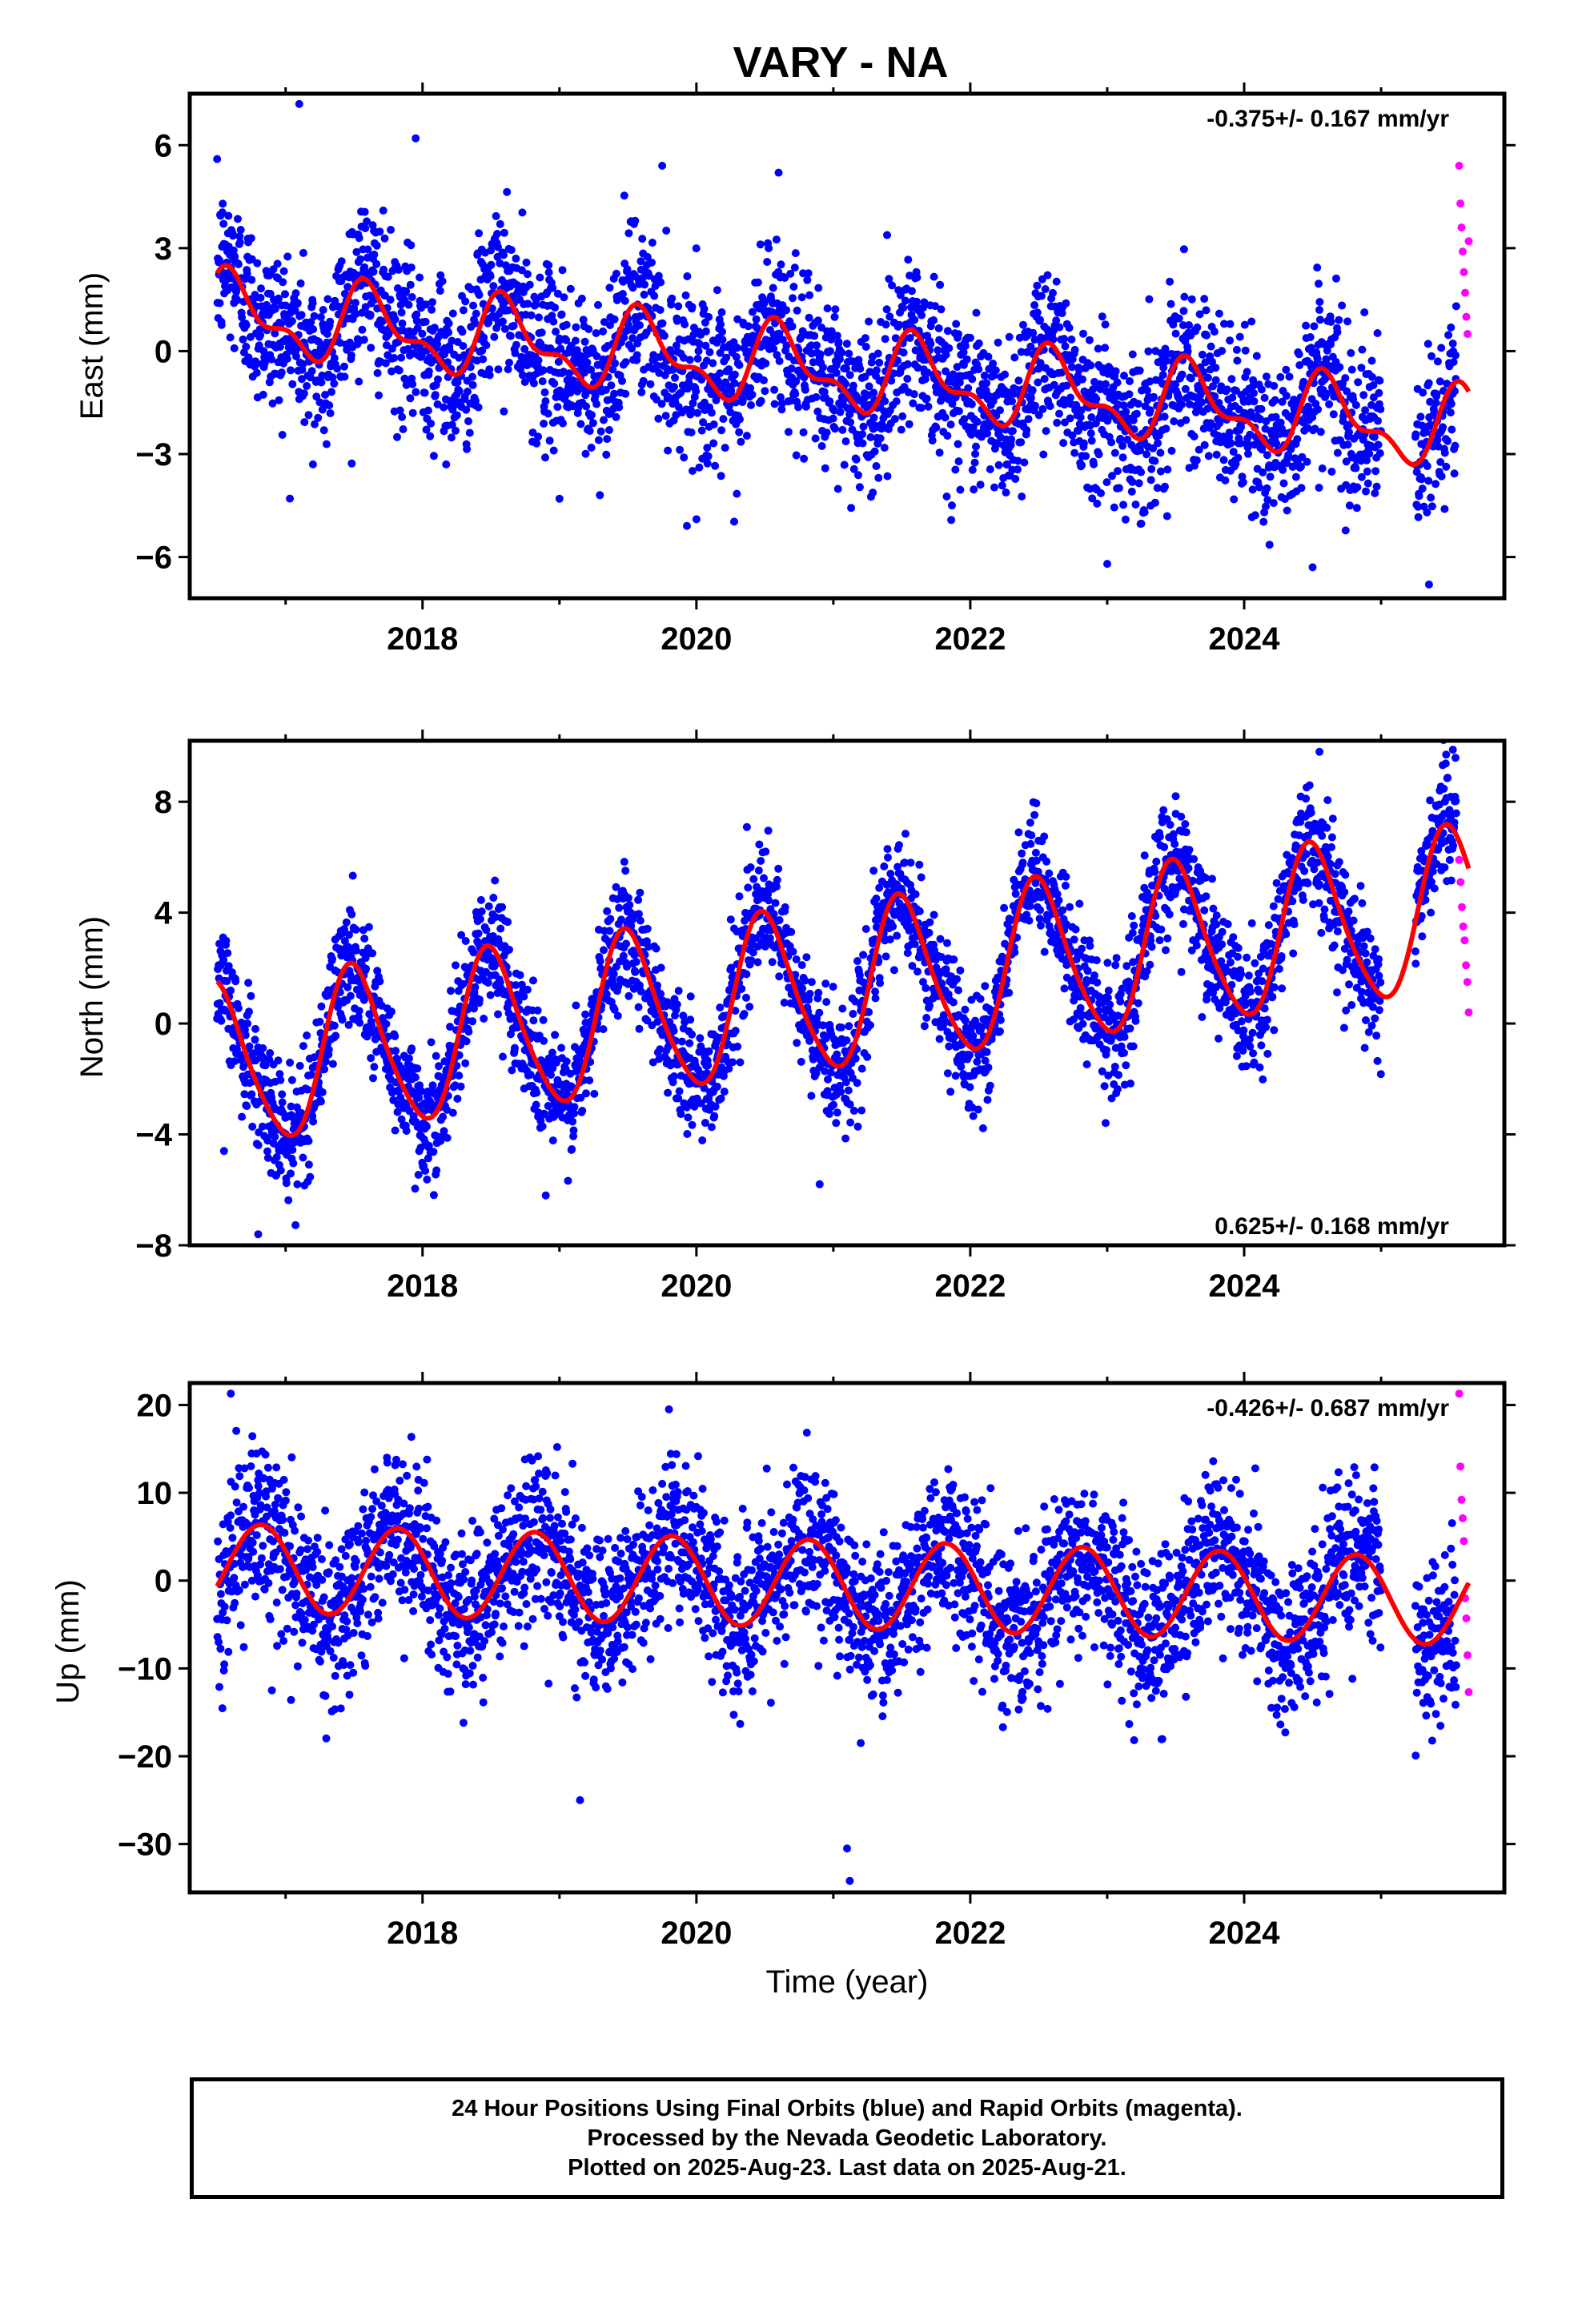 The width and height of the screenshot is (1582, 2324). Describe the element at coordinates (1461, 203) in the screenshot. I see `rapid-point` at that location.